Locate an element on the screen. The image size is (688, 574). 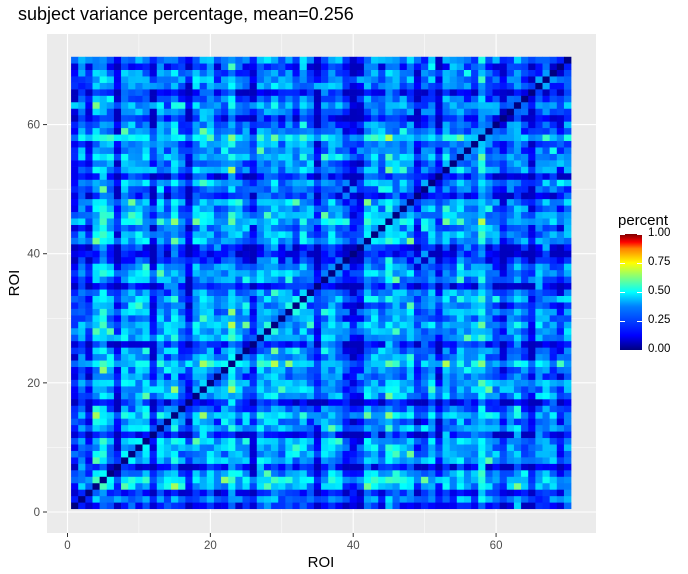
legend-tick-label: 0.75 is located at coordinates (659, 262).